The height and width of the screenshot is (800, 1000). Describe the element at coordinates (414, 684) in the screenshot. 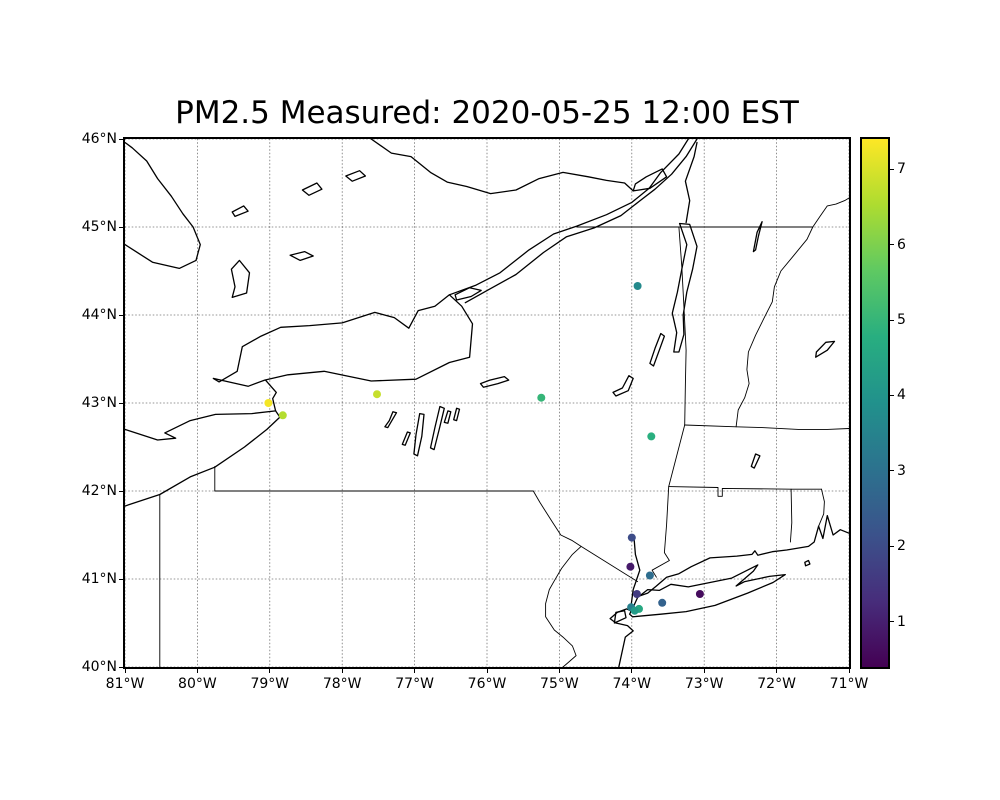

I see `x-tick-label: 77°W` at that location.